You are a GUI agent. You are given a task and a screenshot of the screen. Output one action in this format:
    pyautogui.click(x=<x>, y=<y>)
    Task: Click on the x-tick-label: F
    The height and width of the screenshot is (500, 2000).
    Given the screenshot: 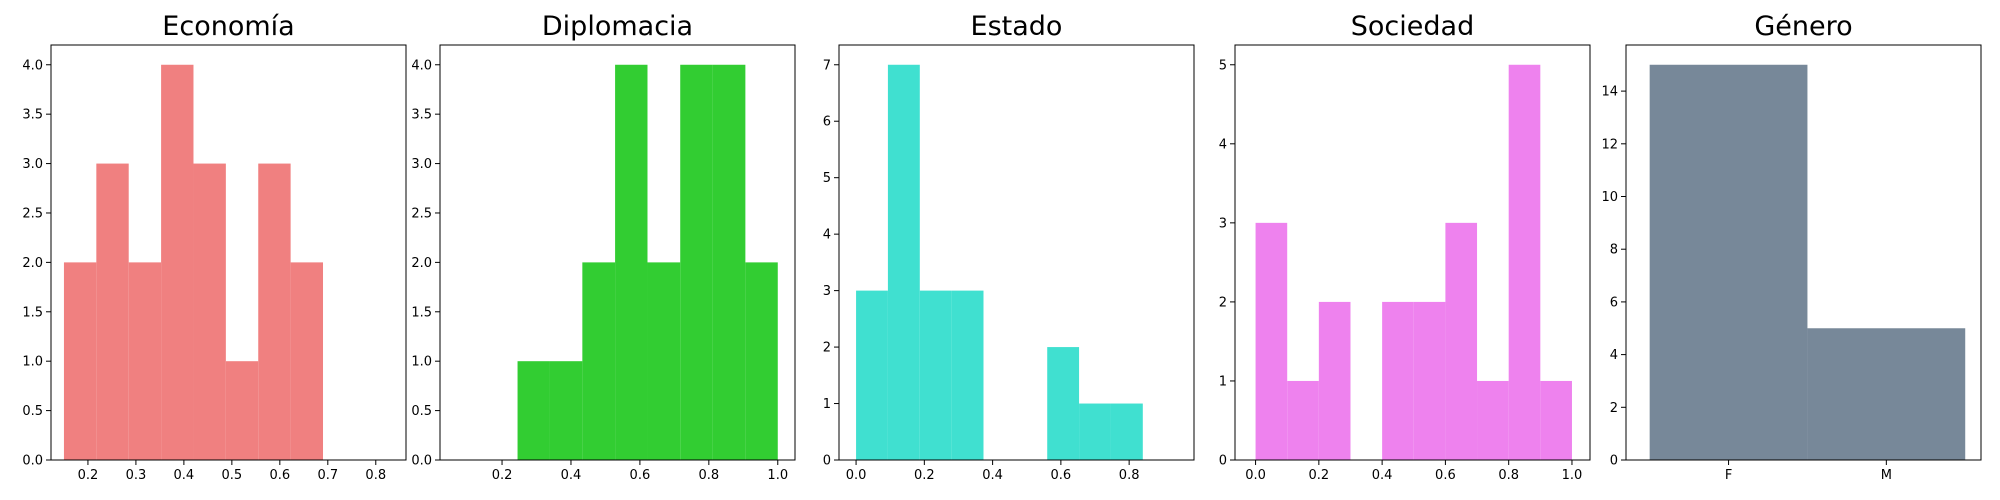 What is the action you would take?
    pyautogui.click(x=1728, y=475)
    